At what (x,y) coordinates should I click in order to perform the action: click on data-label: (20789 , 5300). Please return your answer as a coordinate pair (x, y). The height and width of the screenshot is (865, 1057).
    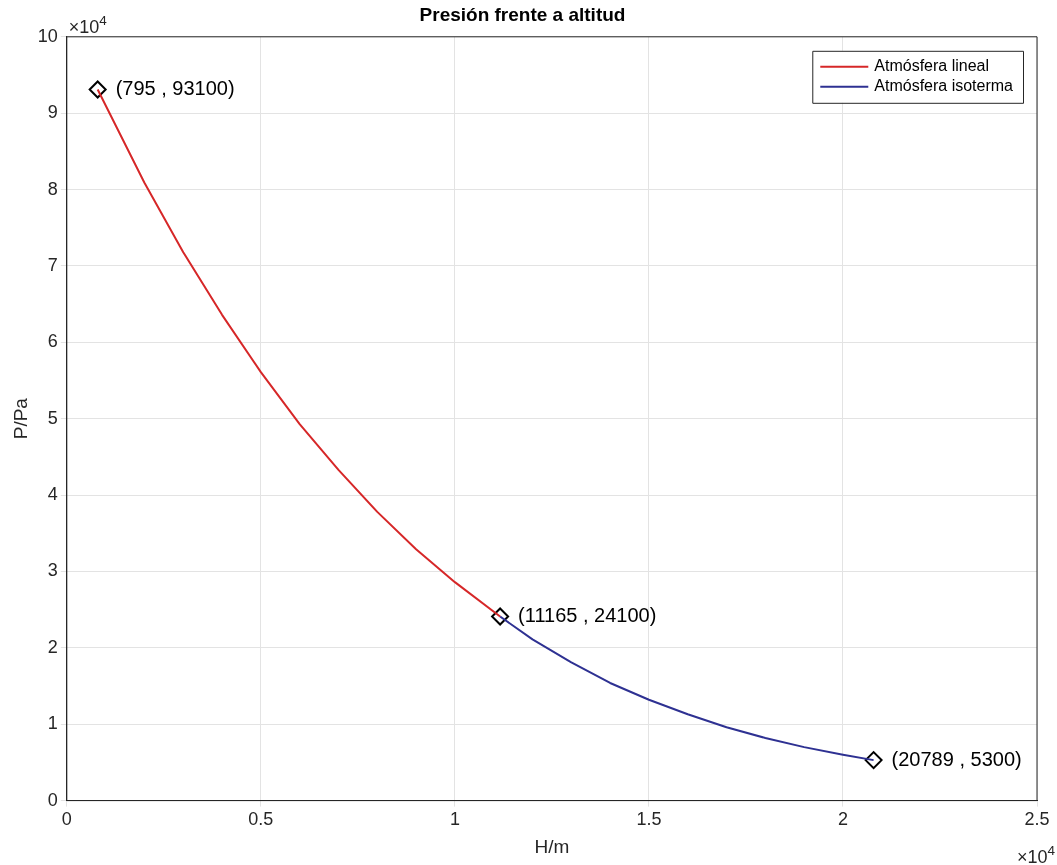
    Looking at the image, I should click on (956, 758).